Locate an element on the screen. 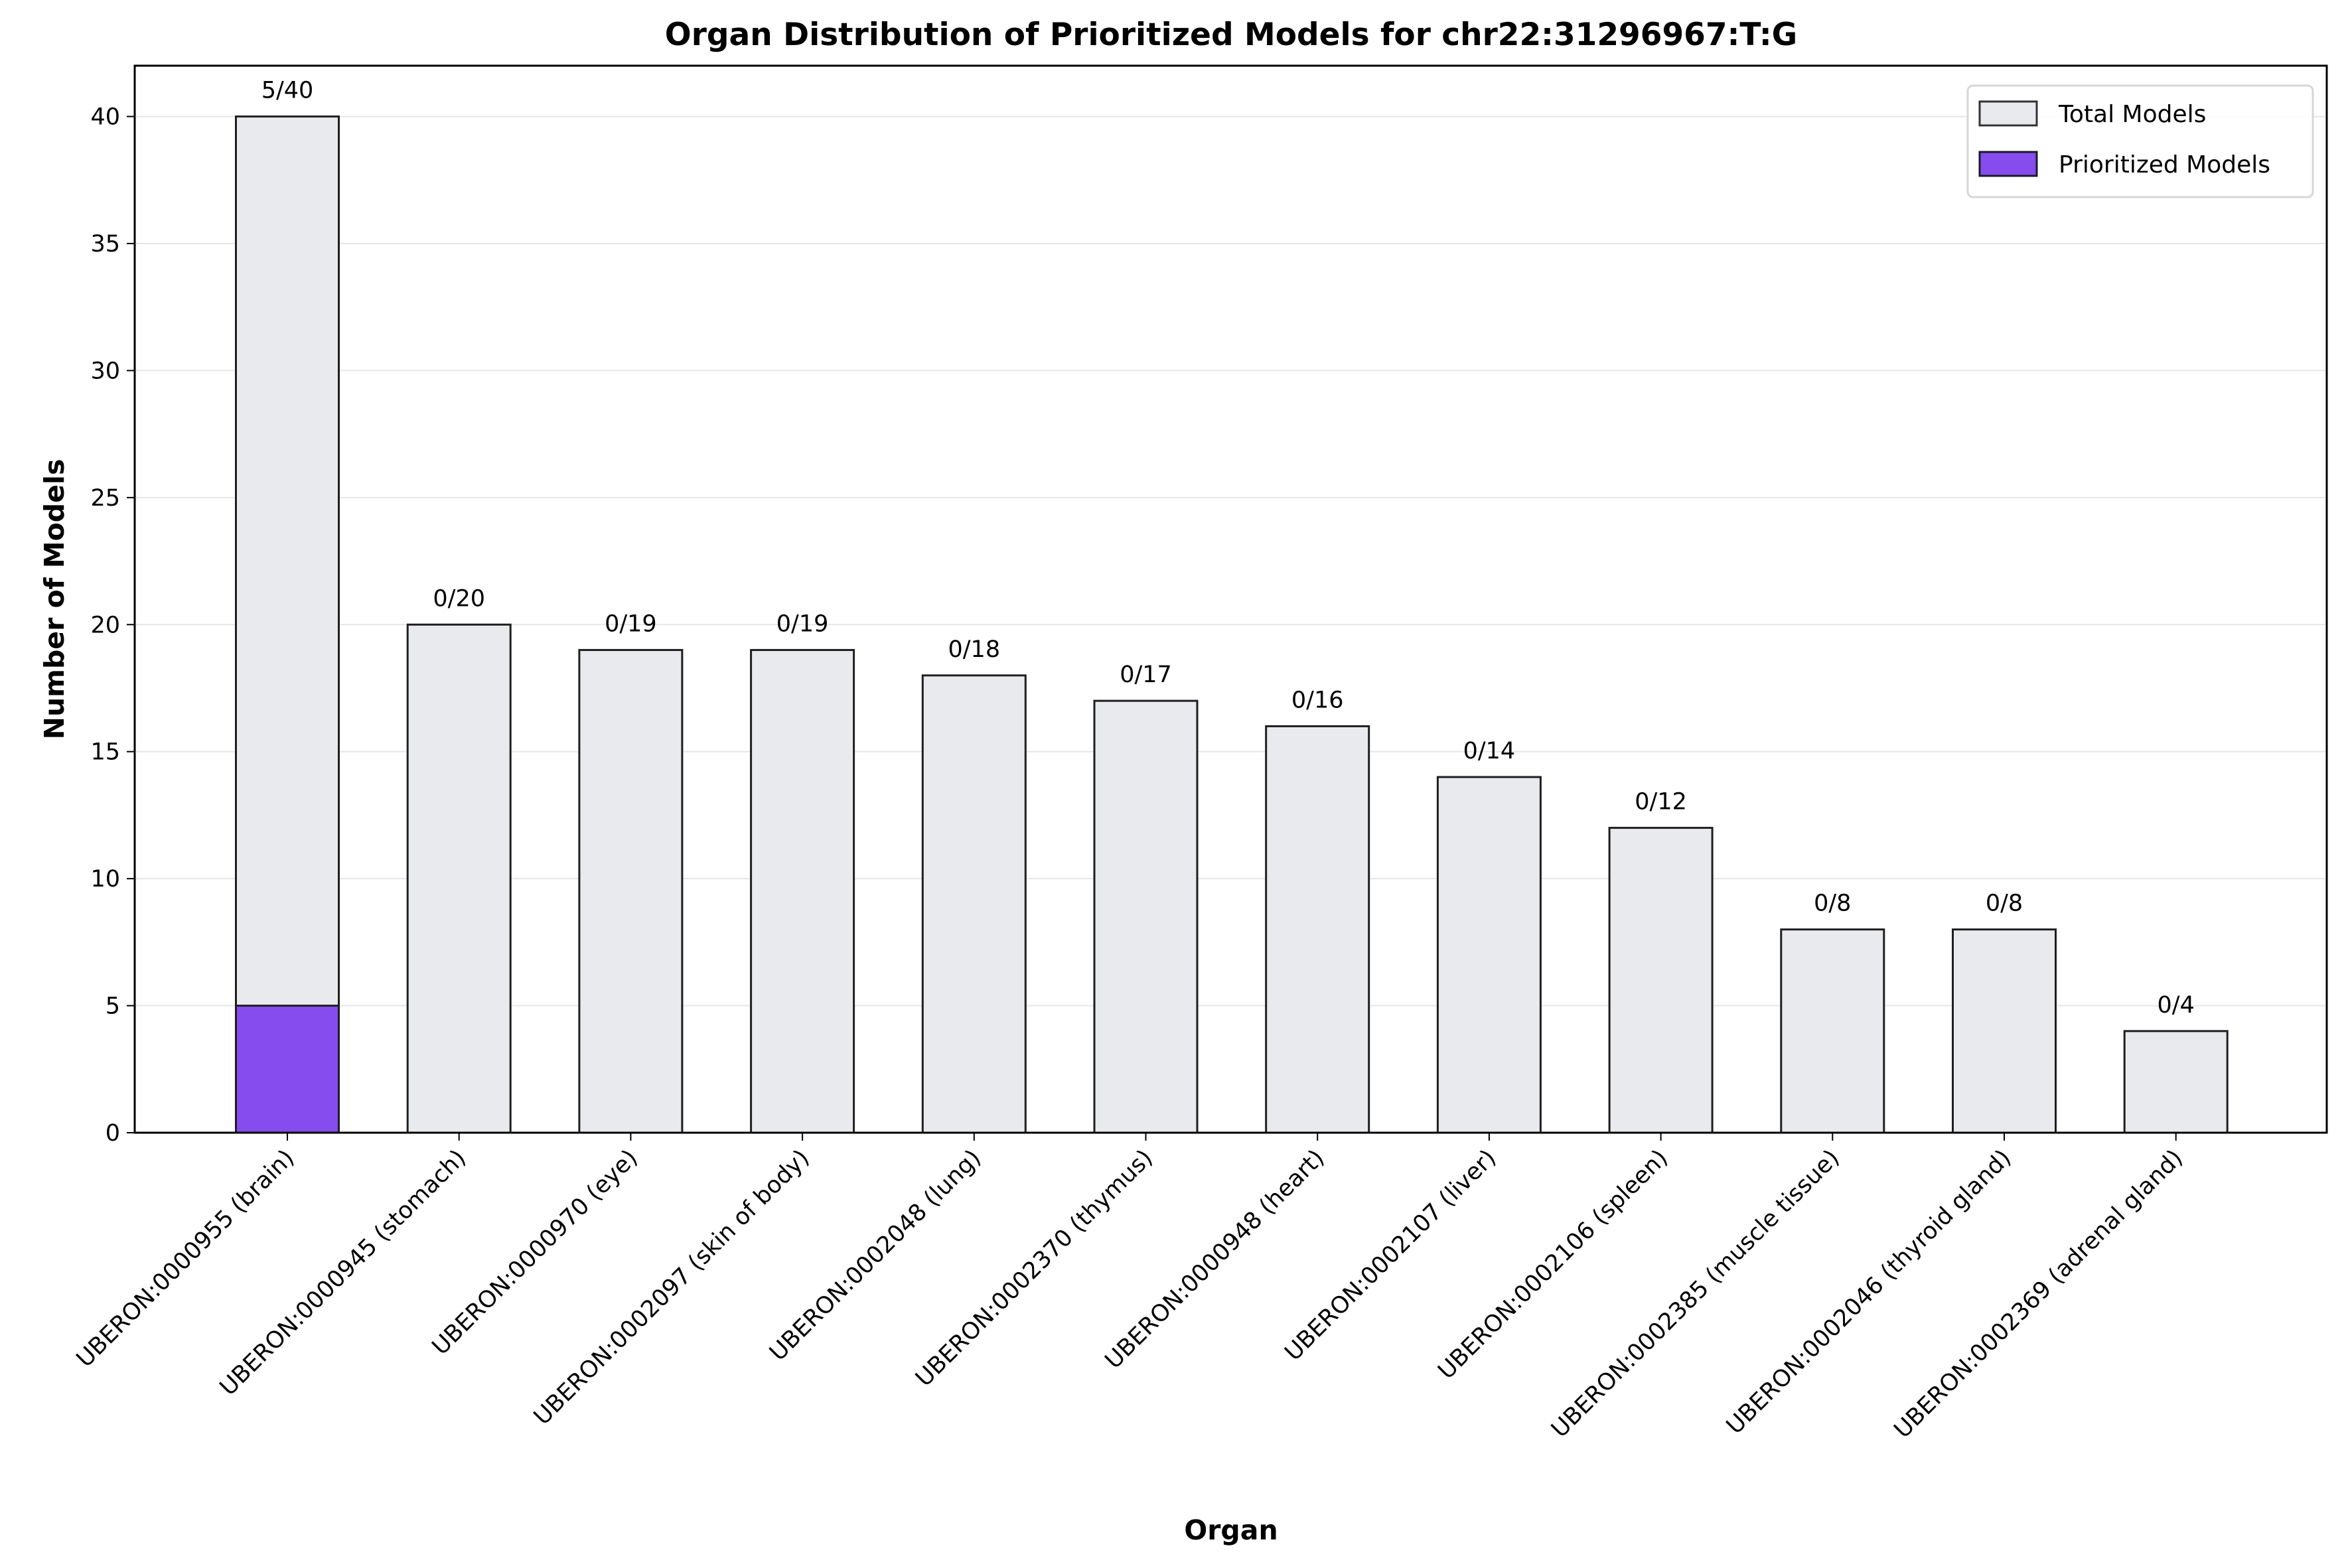  data-label: 0/17 is located at coordinates (1146, 675).